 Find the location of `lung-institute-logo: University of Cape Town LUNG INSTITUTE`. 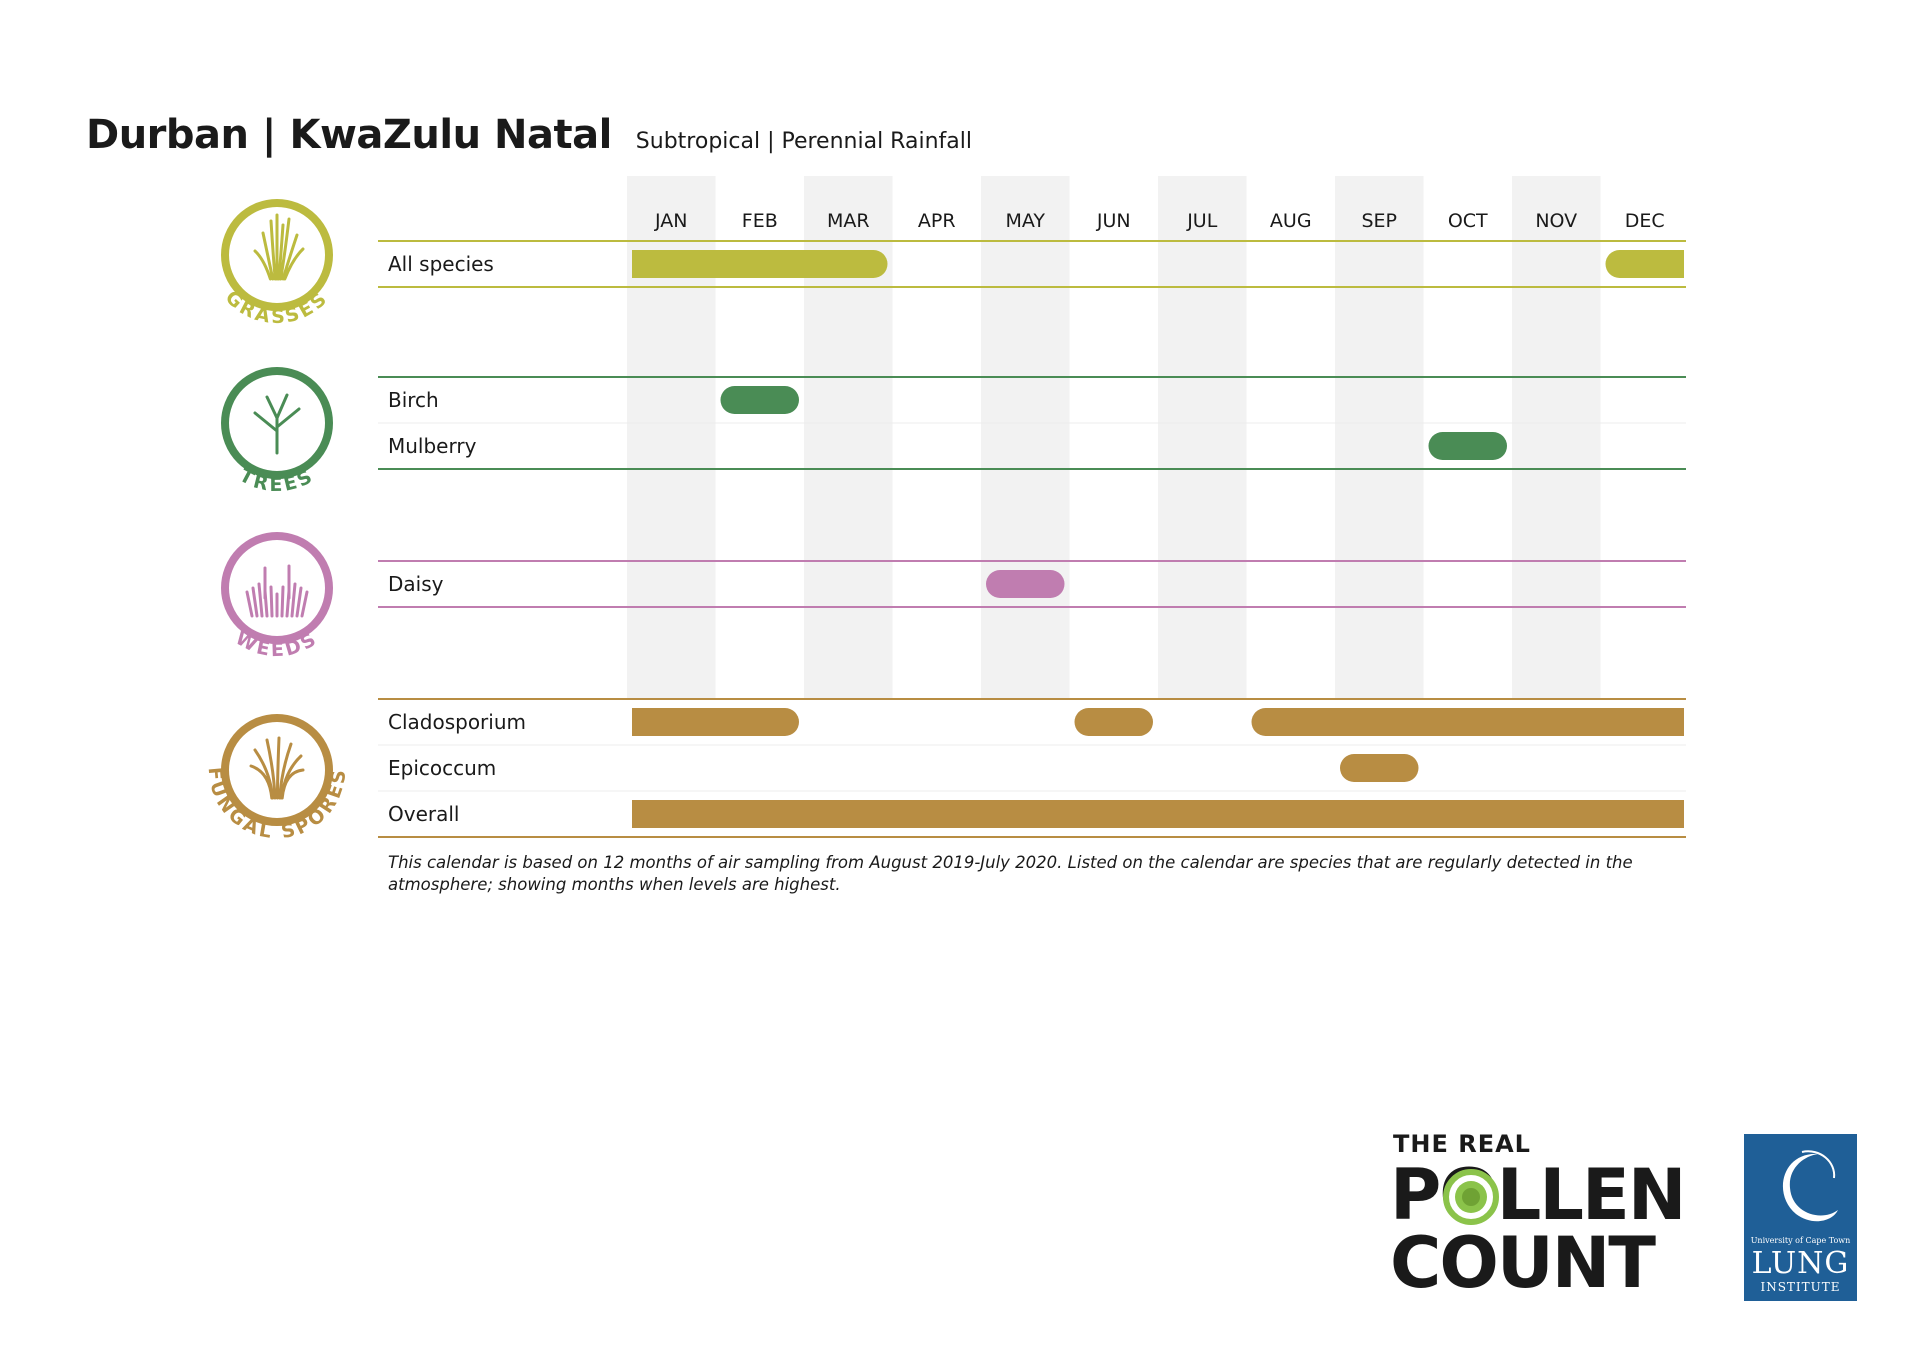

lung-institute-logo: University of Cape Town LUNG INSTITUTE is located at coordinates (1800, 1217).